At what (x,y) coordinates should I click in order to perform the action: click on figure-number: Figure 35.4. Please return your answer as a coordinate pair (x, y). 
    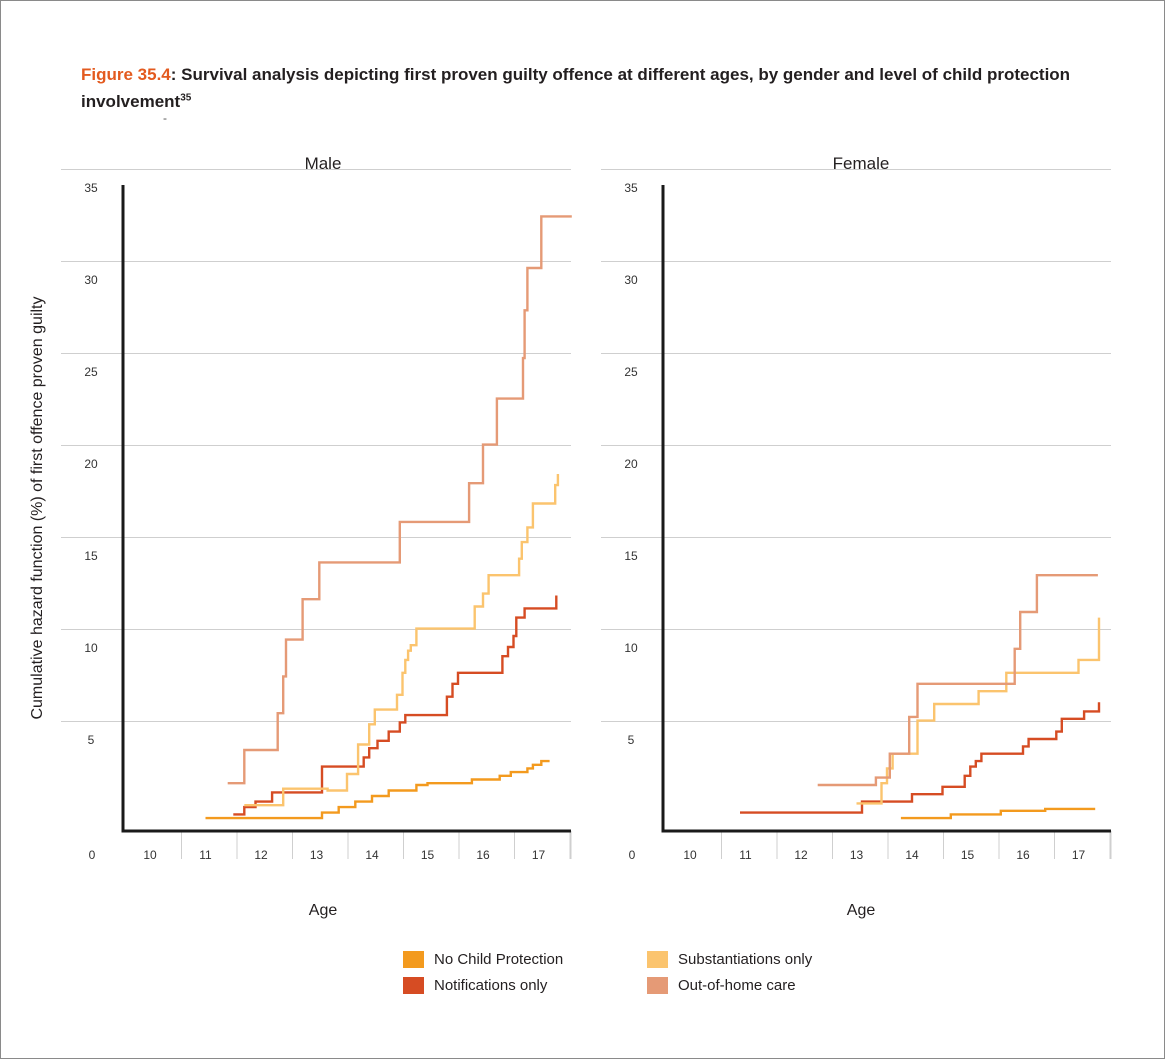
    Looking at the image, I should click on (126, 74).